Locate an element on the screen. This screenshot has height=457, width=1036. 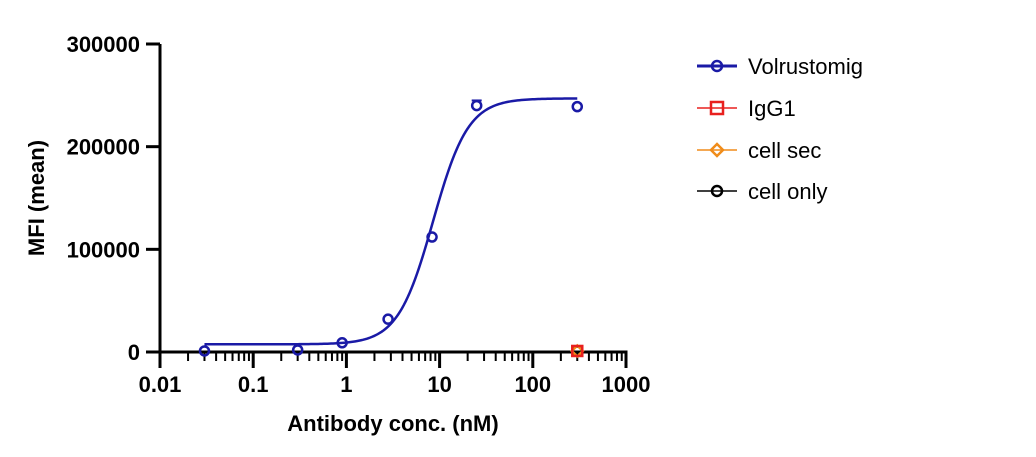
x-tick-label: 0.1 is located at coordinates (253, 384).